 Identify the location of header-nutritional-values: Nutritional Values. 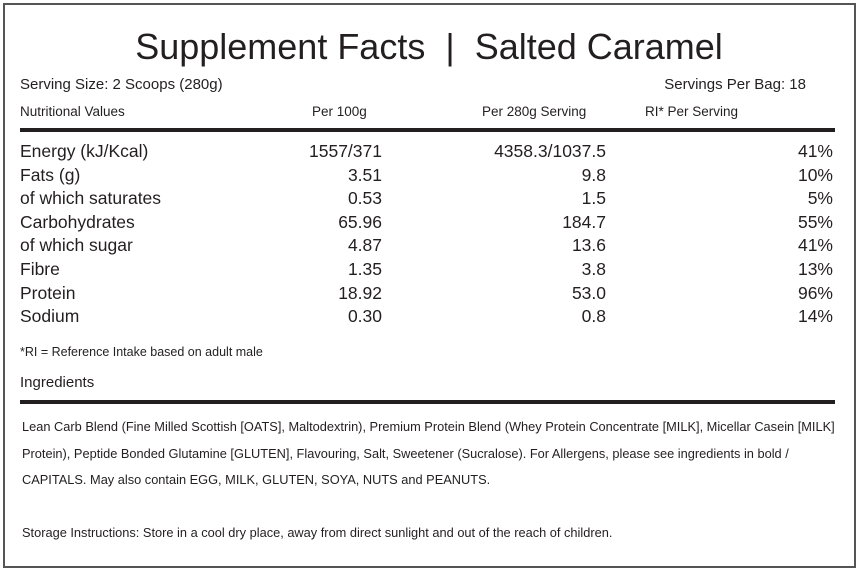
(72, 111).